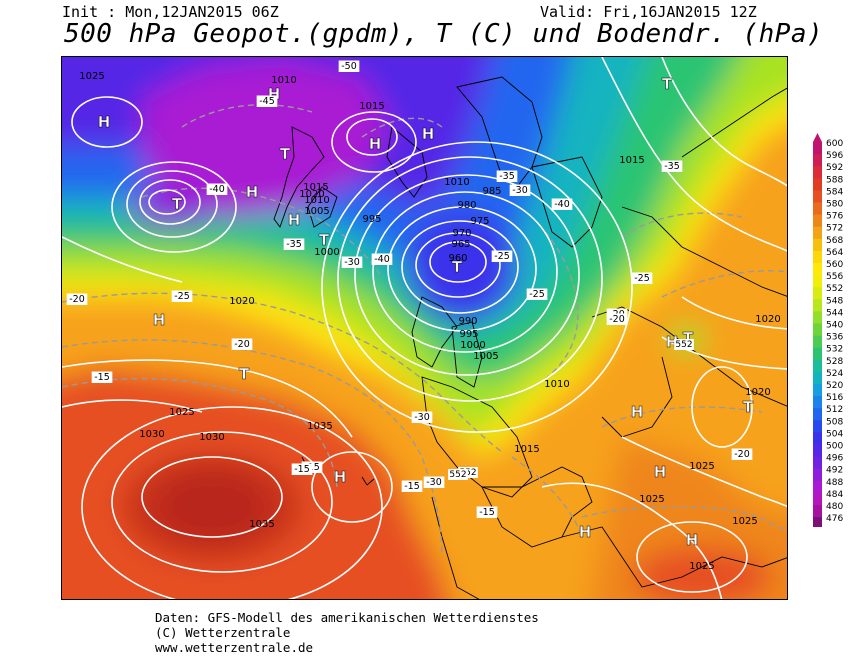 The height and width of the screenshot is (657, 850). I want to click on footer-url: www.wetterzentrale.de, so click(234, 647).